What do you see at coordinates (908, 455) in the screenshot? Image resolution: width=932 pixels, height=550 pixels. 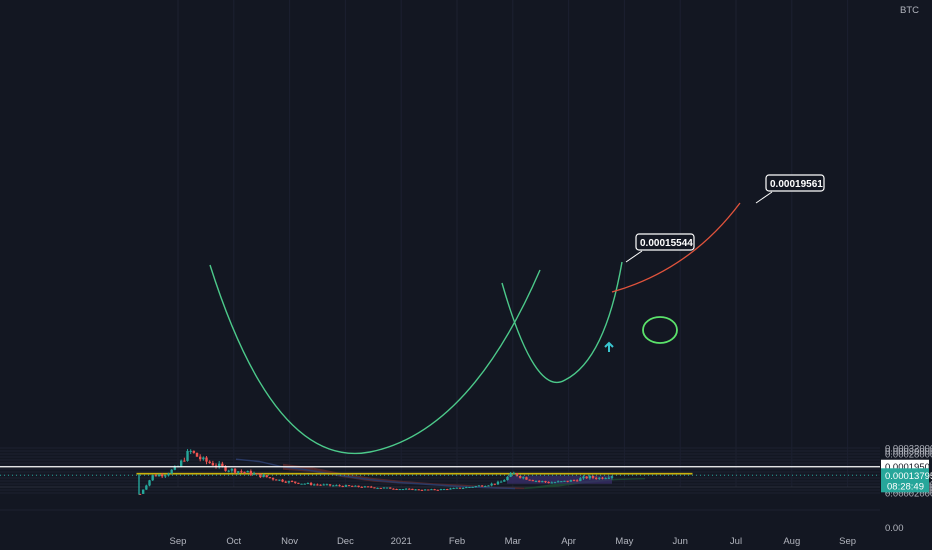 I see `y-tick-label: 0.00028000` at bounding box center [908, 455].